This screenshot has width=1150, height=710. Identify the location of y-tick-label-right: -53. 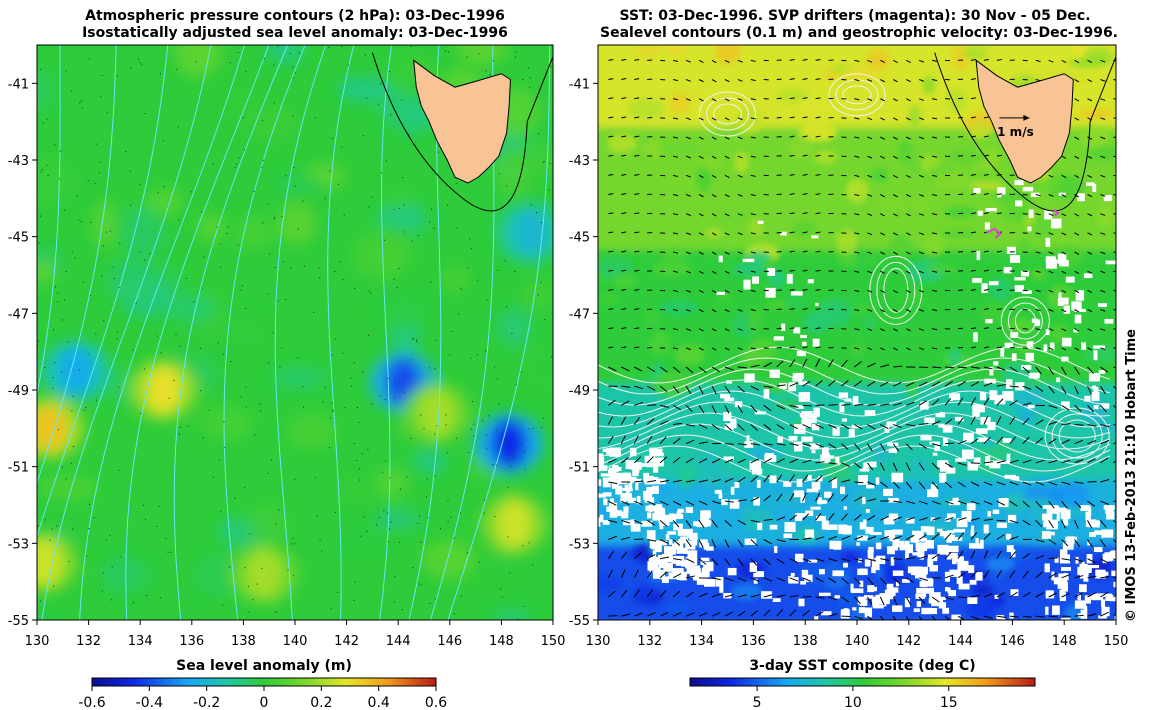
(579, 544).